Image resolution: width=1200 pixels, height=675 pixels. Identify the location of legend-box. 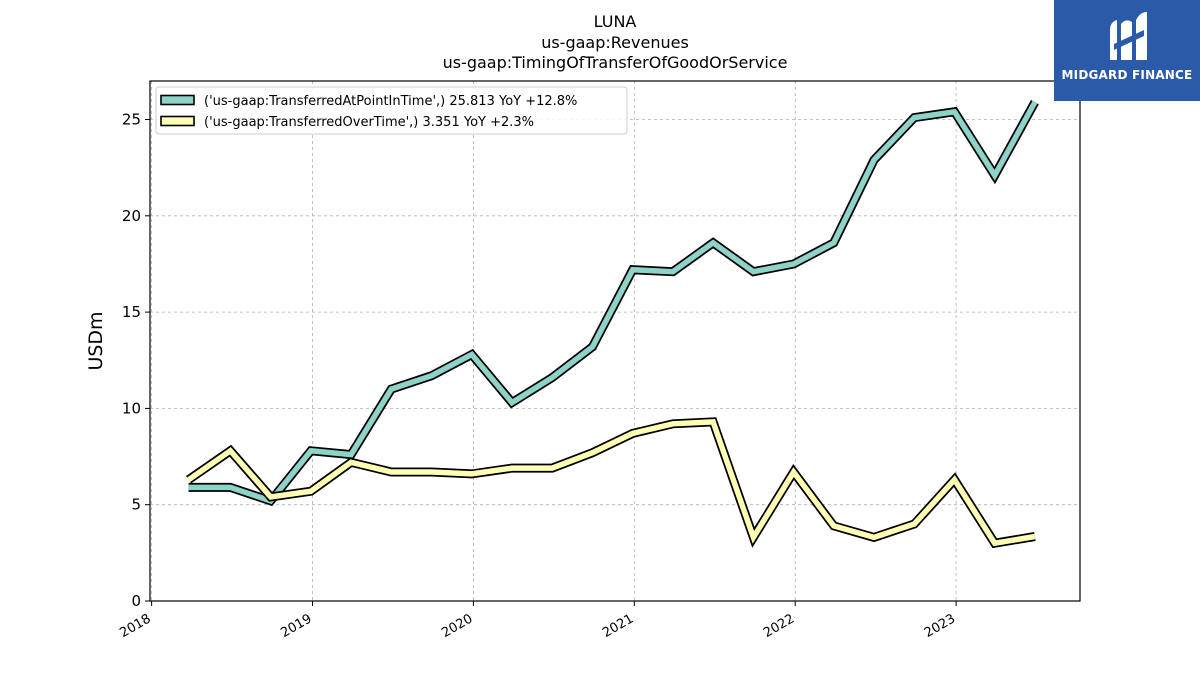
(391, 110).